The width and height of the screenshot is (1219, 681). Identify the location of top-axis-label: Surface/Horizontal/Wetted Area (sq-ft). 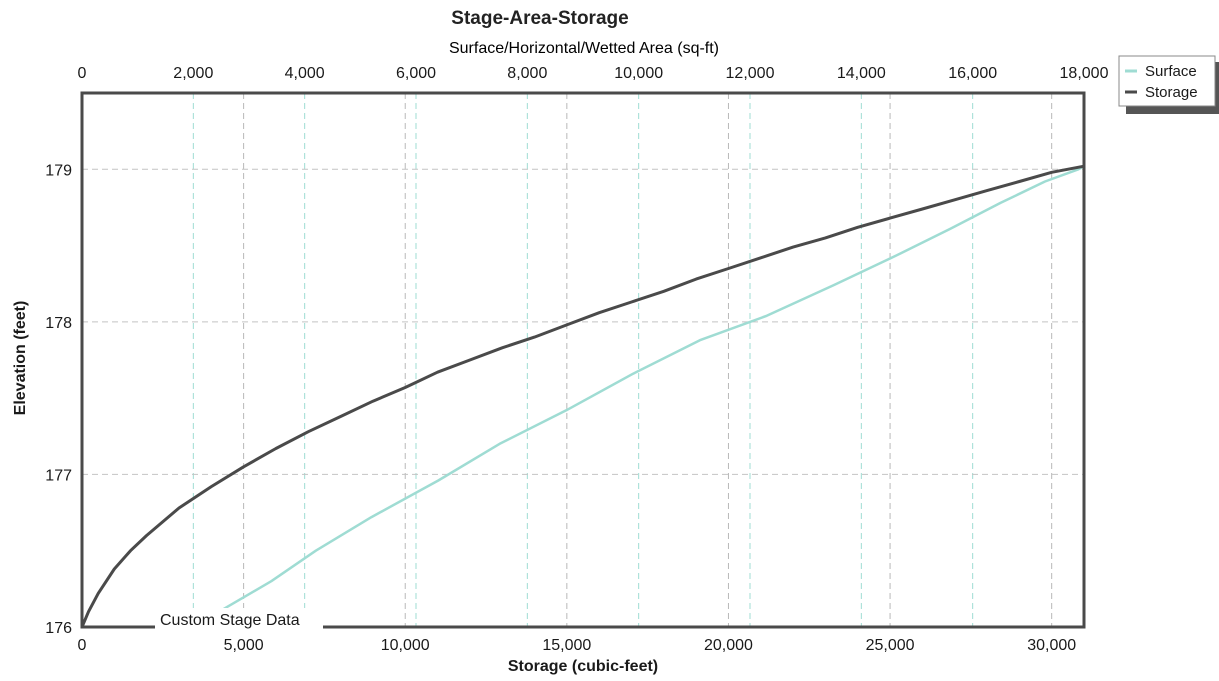
(584, 48).